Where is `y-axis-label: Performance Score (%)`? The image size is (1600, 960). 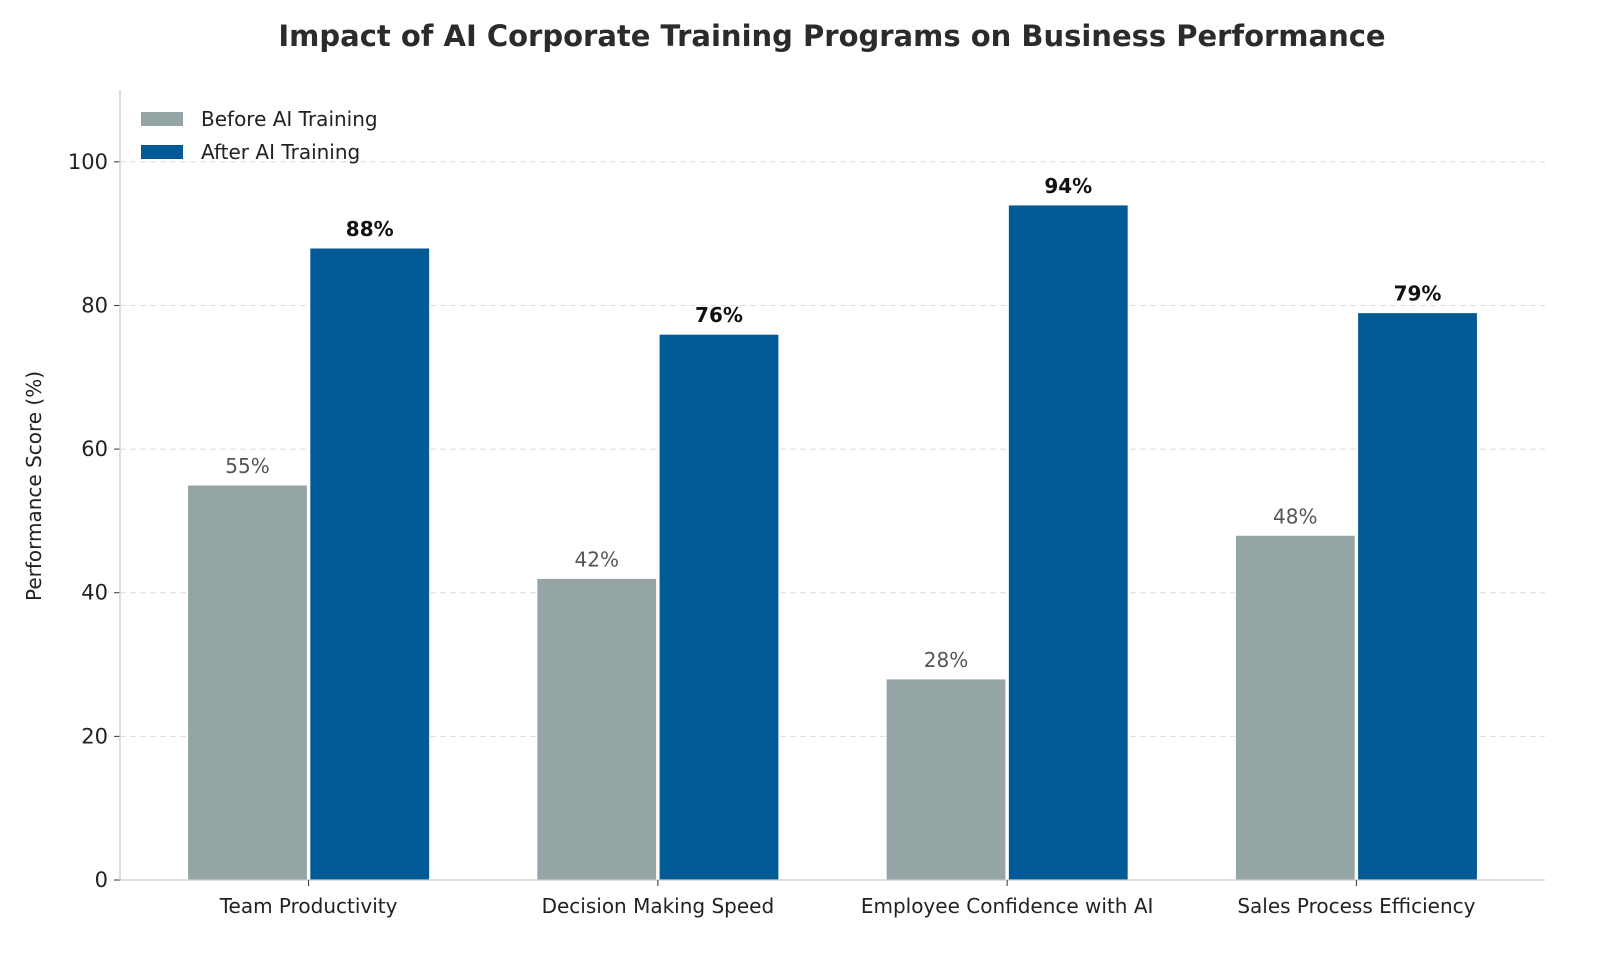 y-axis-label: Performance Score (%) is located at coordinates (34, 486).